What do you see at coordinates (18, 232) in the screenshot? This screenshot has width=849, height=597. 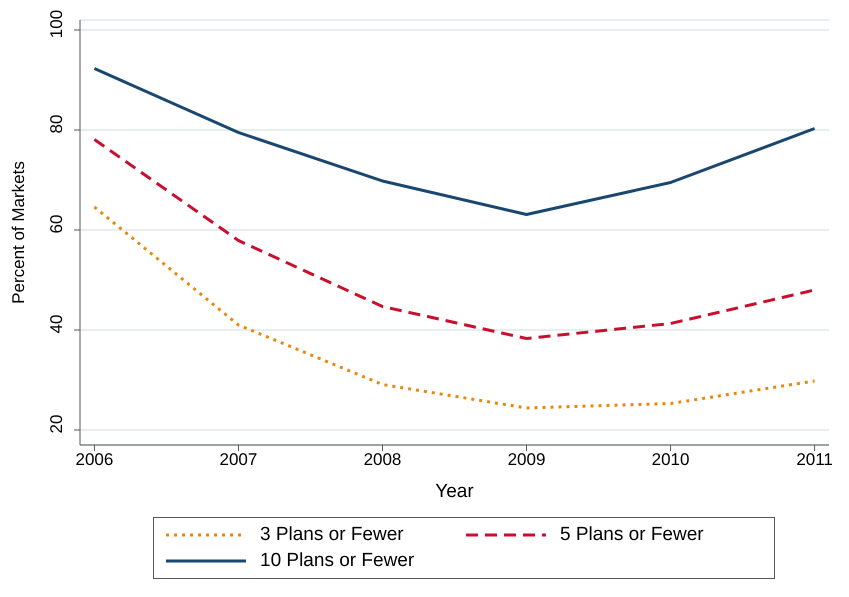 I see `y-axis-title: Percent of Markets` at bounding box center [18, 232].